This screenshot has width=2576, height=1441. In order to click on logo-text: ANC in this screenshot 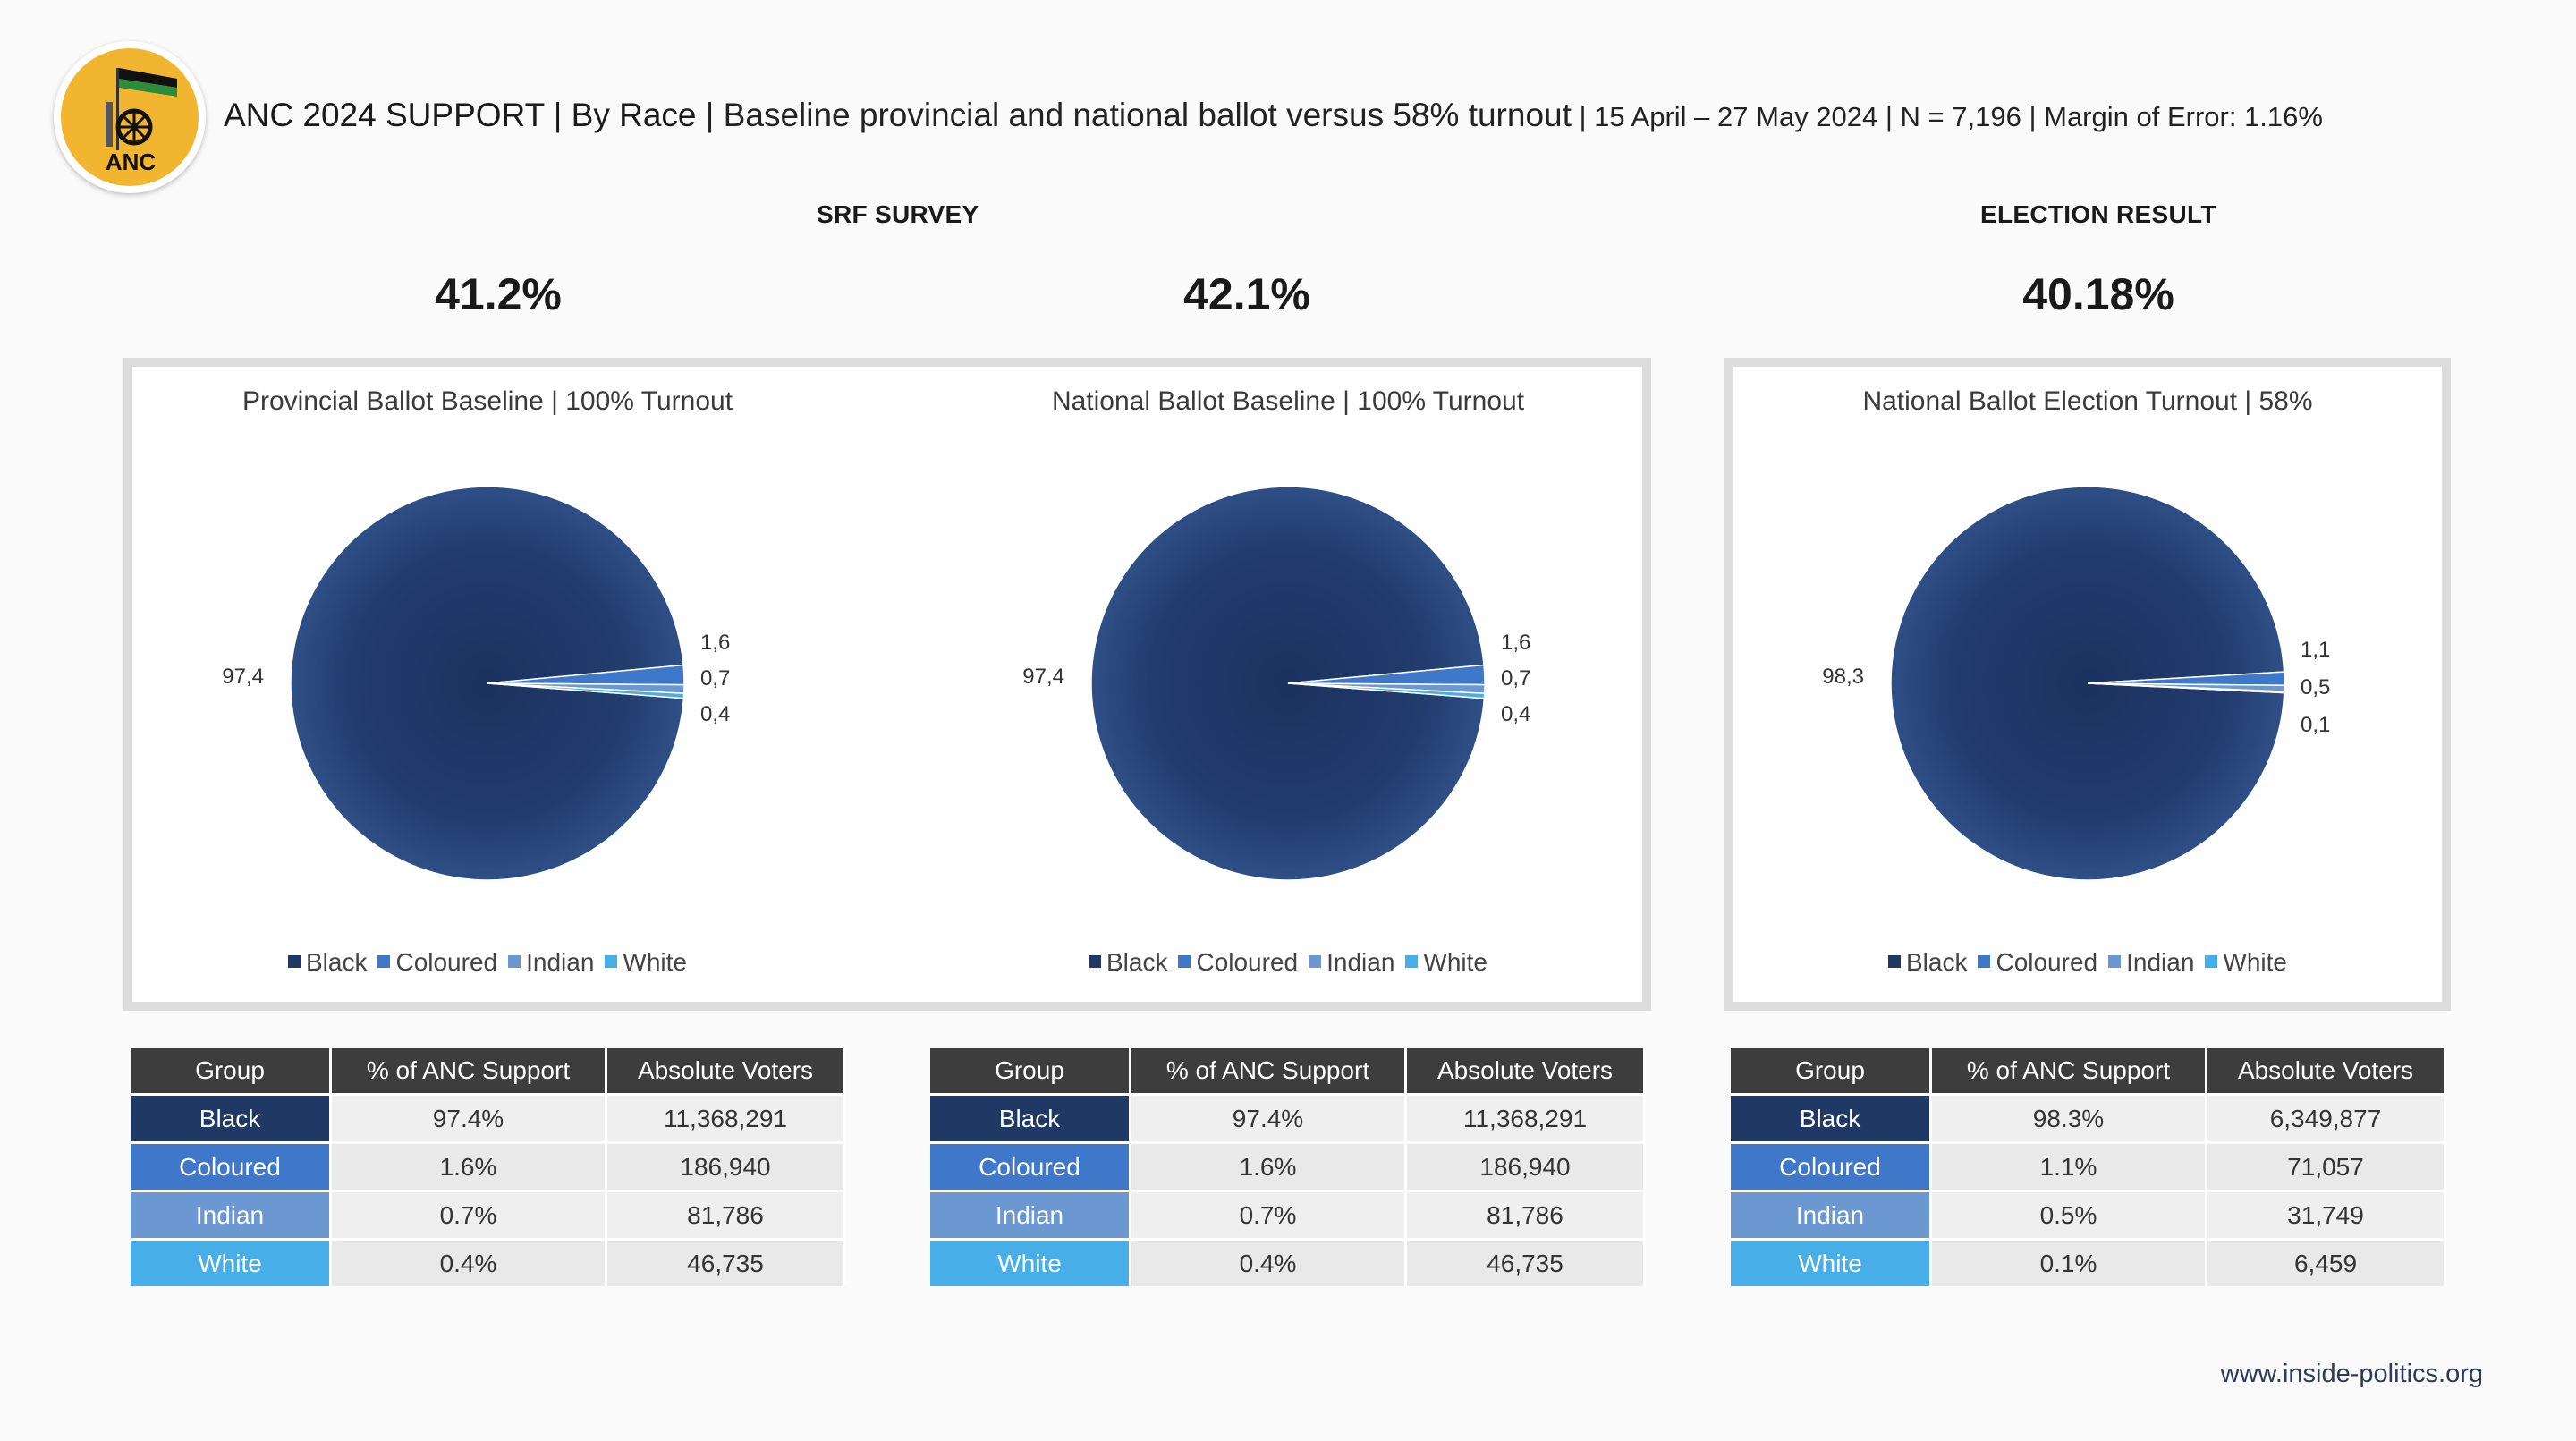, I will do `click(131, 161)`.